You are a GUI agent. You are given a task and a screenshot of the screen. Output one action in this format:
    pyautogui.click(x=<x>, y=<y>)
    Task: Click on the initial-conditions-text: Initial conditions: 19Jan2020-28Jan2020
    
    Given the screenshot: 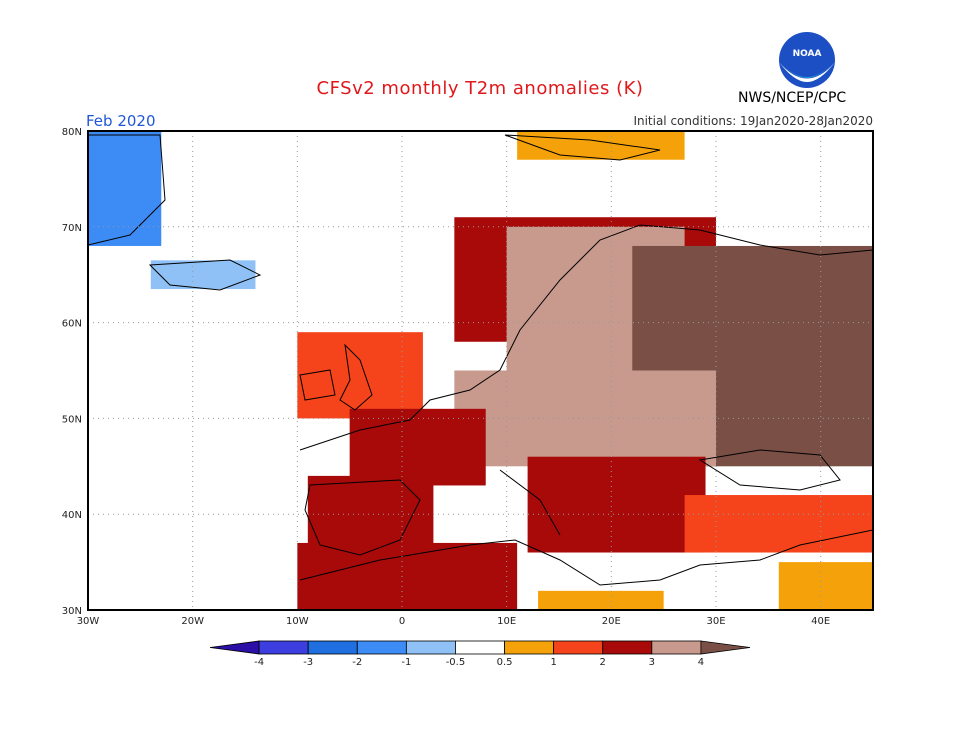 What is the action you would take?
    pyautogui.click(x=753, y=121)
    